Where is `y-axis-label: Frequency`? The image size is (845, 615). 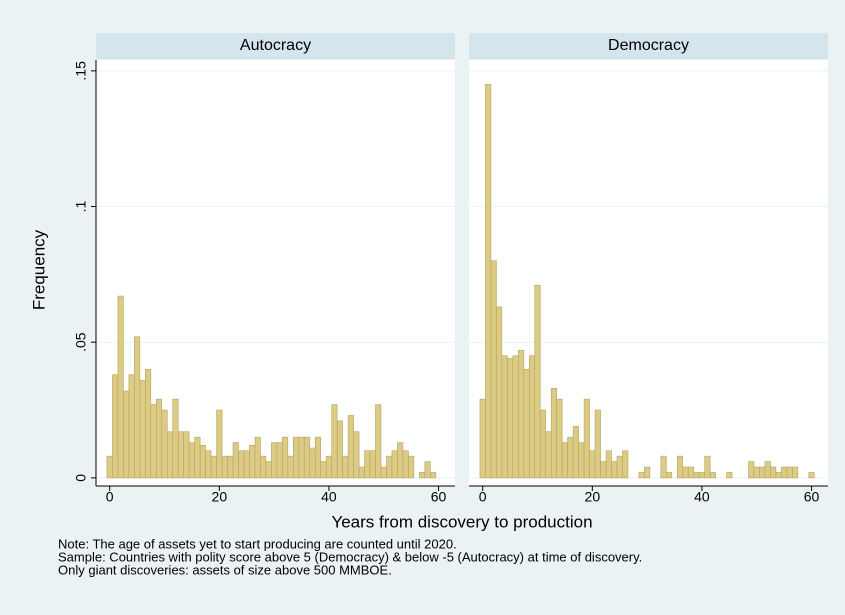
y-axis-label: Frequency is located at coordinates (38, 269).